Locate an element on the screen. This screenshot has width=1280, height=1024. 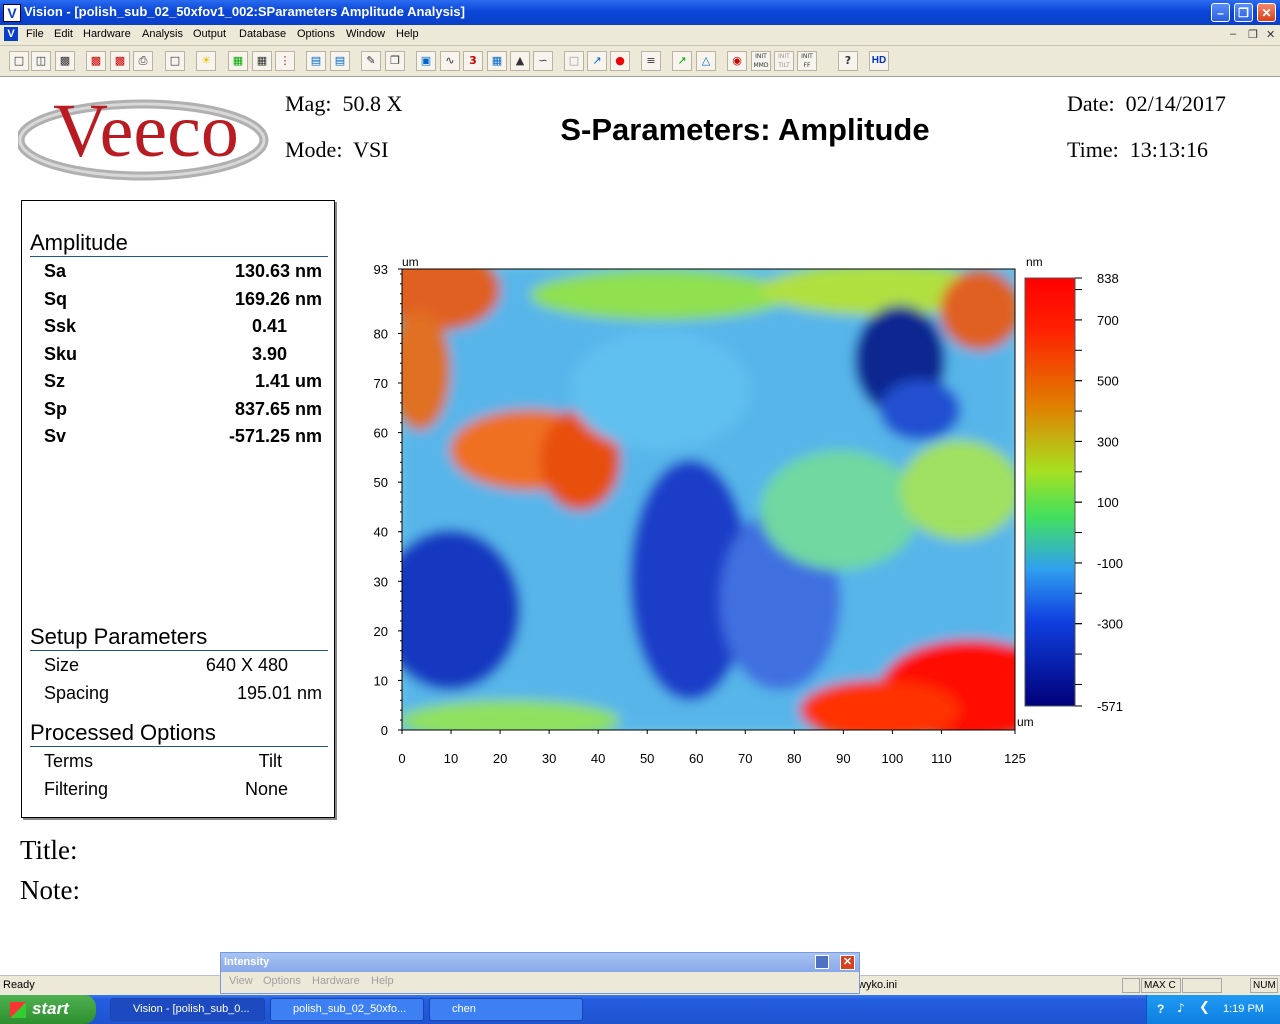
intensity-title-bar: Intensity ✕ is located at coordinates (540, 962).